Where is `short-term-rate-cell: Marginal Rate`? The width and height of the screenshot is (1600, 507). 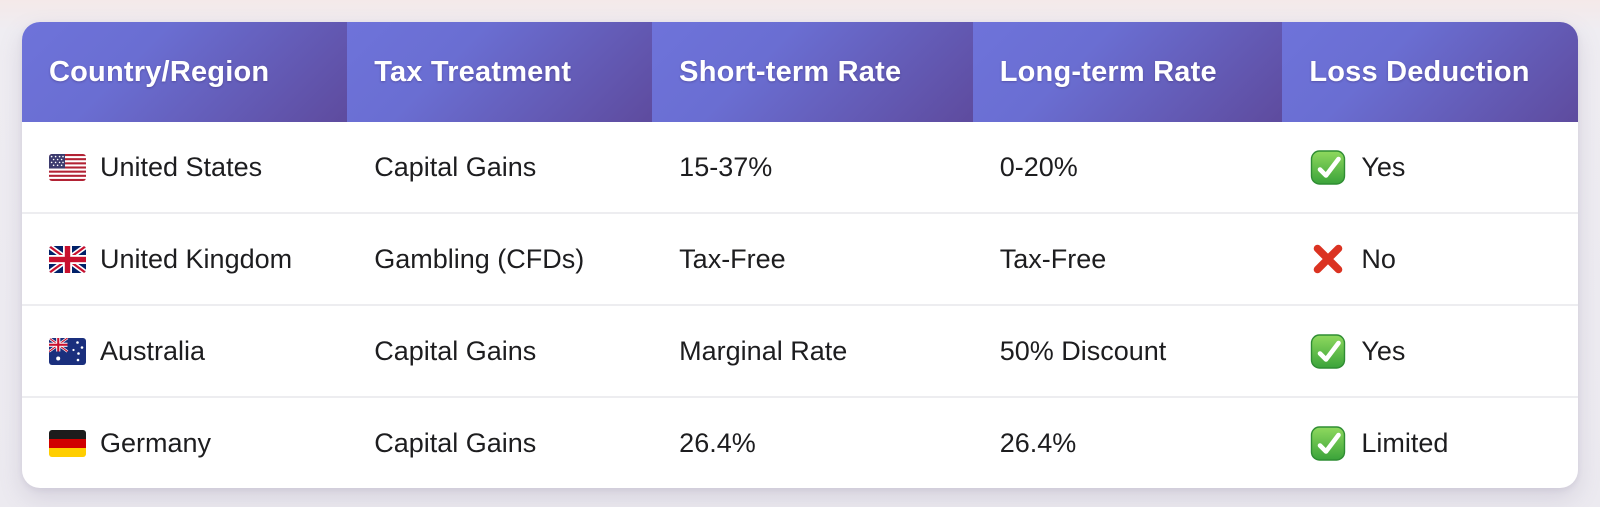 short-term-rate-cell: Marginal Rate is located at coordinates (763, 350).